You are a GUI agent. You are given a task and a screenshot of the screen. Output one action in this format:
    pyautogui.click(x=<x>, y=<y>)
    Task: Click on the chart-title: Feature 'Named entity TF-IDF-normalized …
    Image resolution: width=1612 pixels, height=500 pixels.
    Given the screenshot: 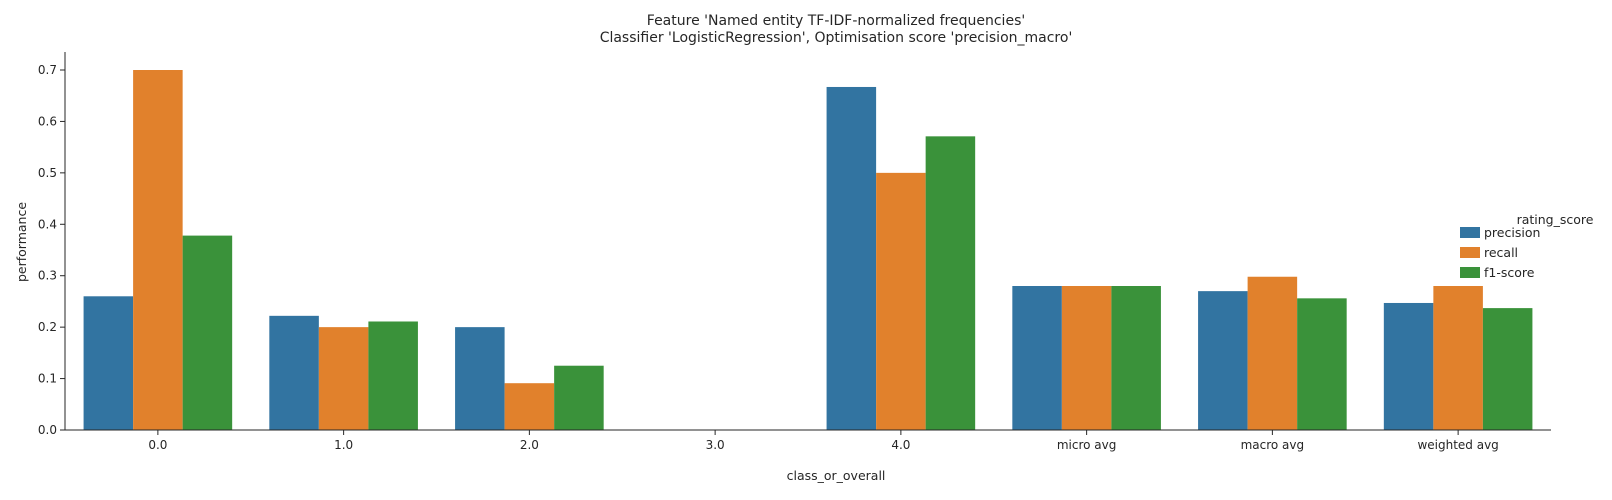 What is the action you would take?
    pyautogui.click(x=836, y=21)
    